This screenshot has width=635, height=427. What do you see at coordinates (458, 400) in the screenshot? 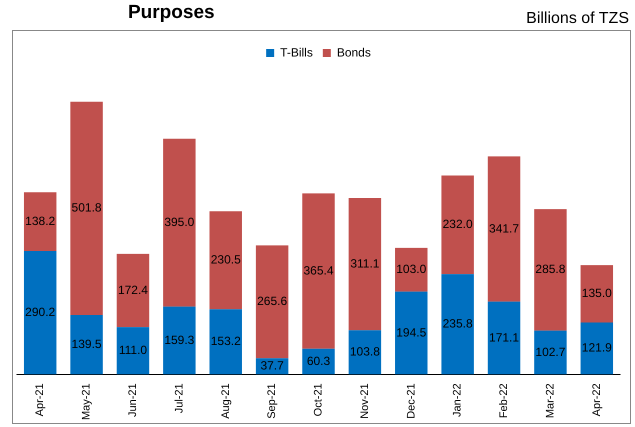
I see `x-tick-label: Jan-22` at bounding box center [458, 400].